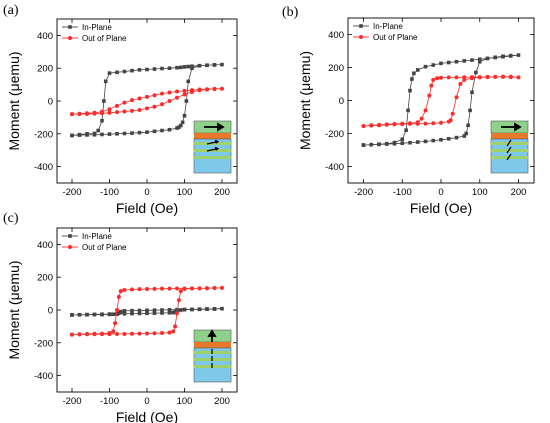  Describe the element at coordinates (43, 134) in the screenshot. I see `y-tick-label: -200` at that location.